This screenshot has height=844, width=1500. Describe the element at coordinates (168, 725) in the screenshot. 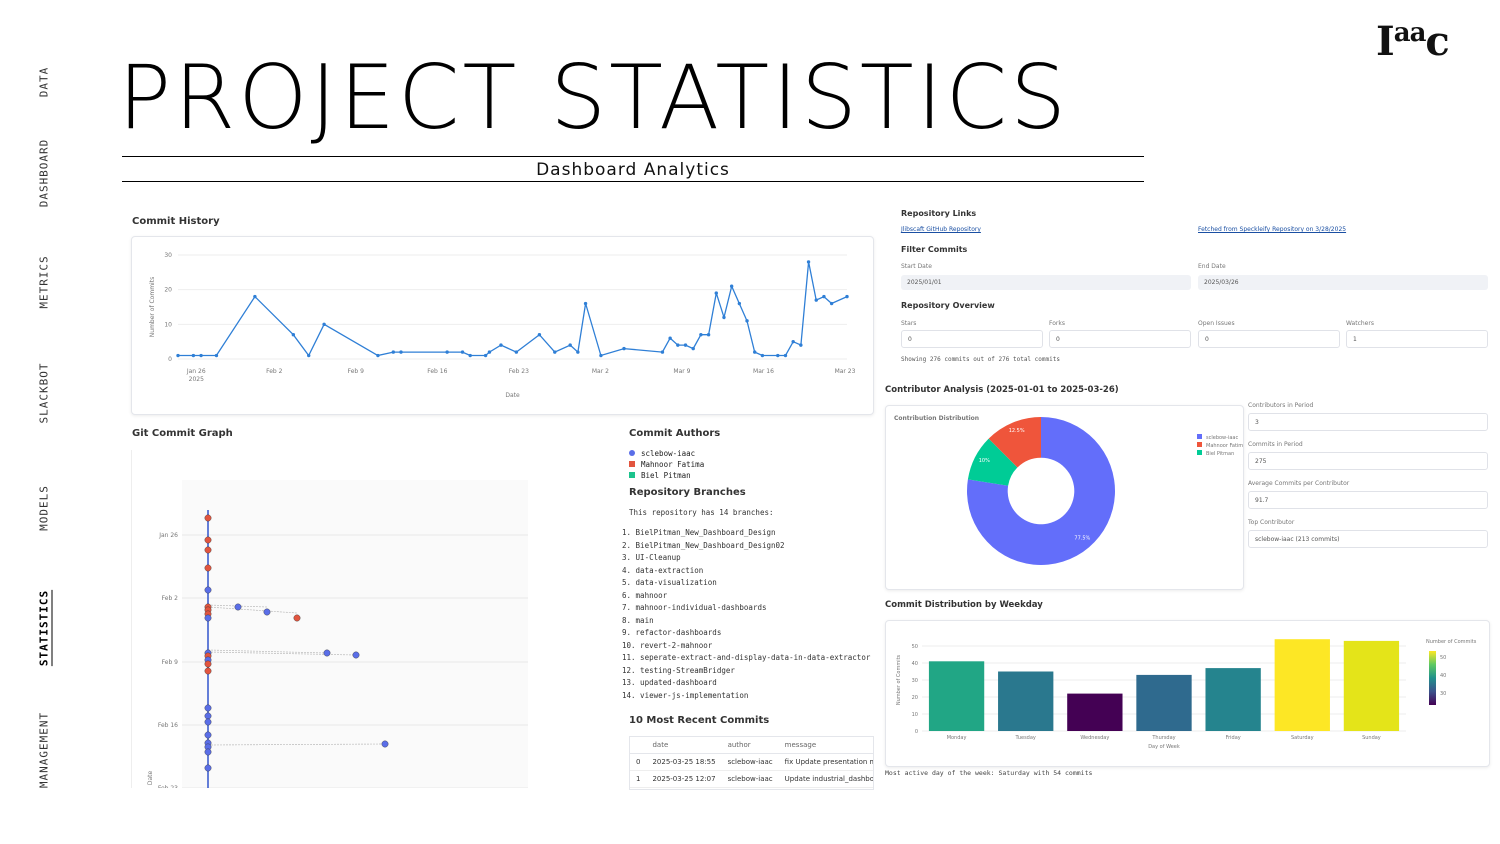

I see `y-tick-label: Feb 16` at that location.